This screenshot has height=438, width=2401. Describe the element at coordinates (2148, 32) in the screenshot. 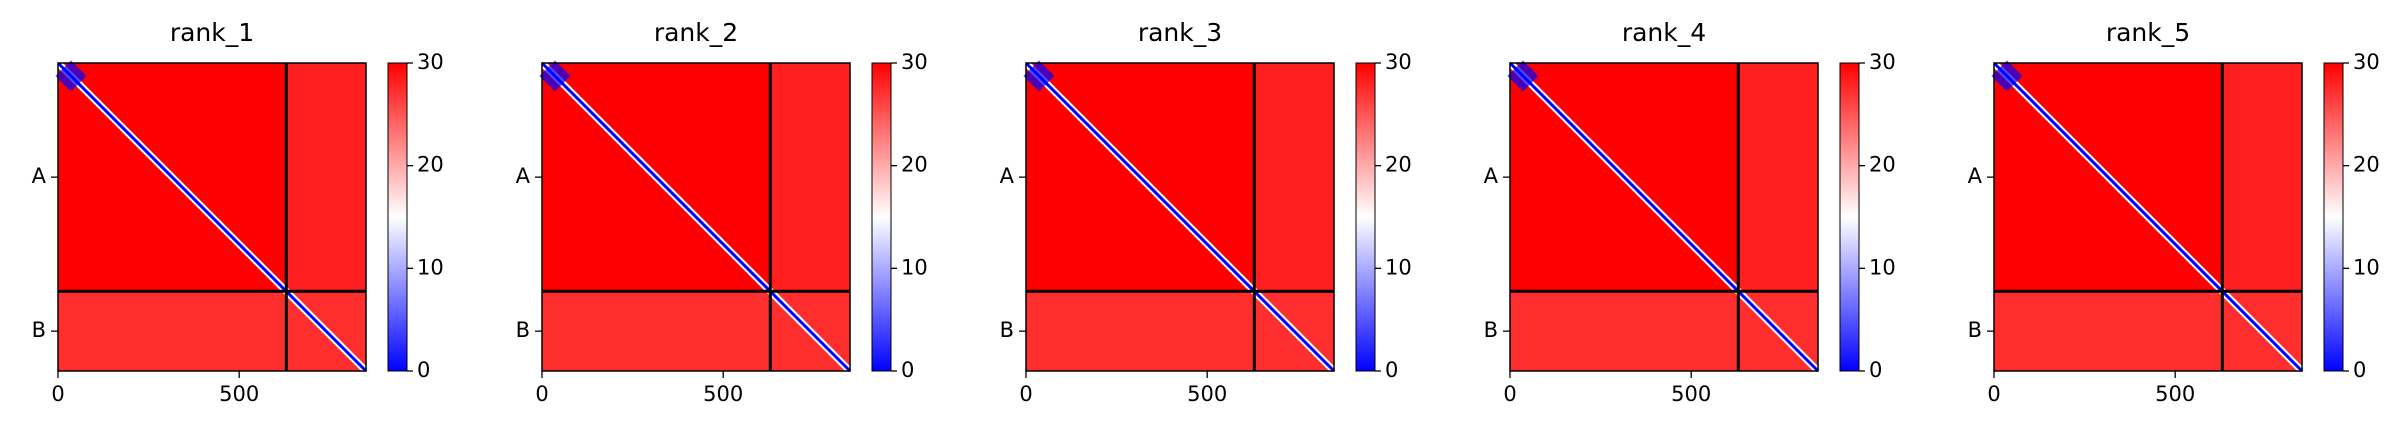

I see `panel-title: rank_5` at that location.